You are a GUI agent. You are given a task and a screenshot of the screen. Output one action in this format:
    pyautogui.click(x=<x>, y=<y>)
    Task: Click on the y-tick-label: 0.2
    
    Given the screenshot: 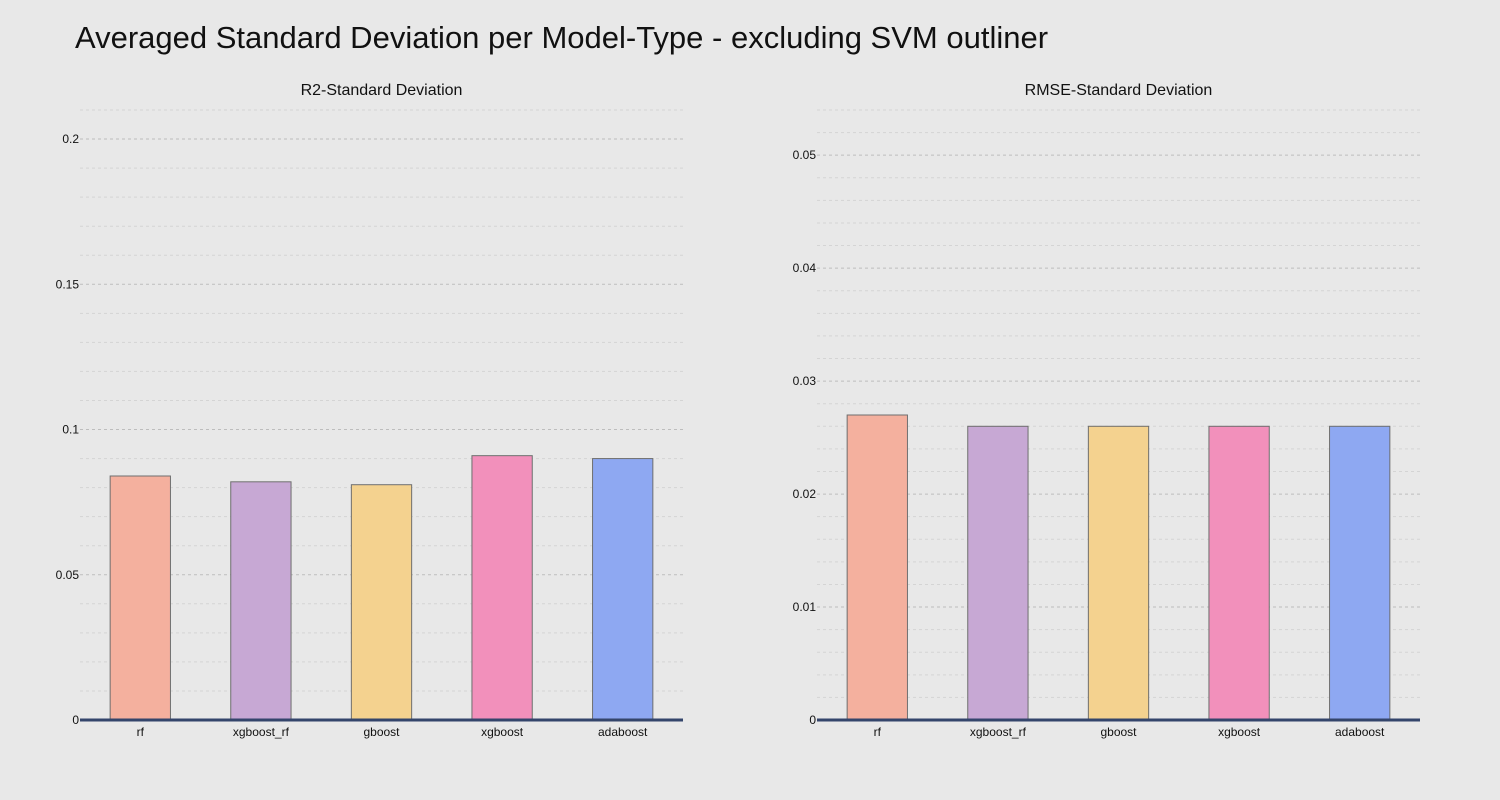 What is the action you would take?
    pyautogui.click(x=70, y=139)
    